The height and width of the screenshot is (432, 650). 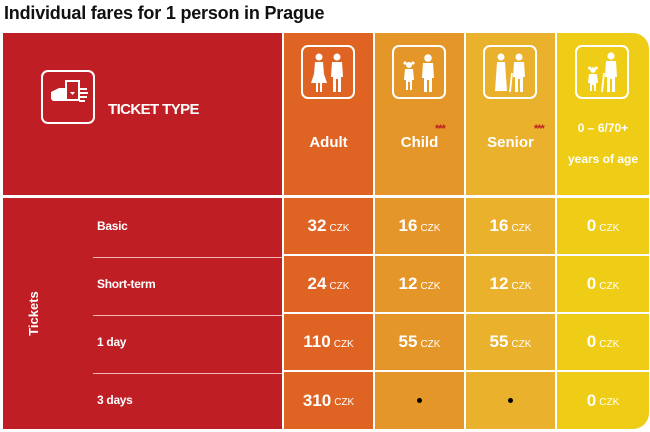 What do you see at coordinates (510, 142) in the screenshot?
I see `senior-label: Senior` at bounding box center [510, 142].